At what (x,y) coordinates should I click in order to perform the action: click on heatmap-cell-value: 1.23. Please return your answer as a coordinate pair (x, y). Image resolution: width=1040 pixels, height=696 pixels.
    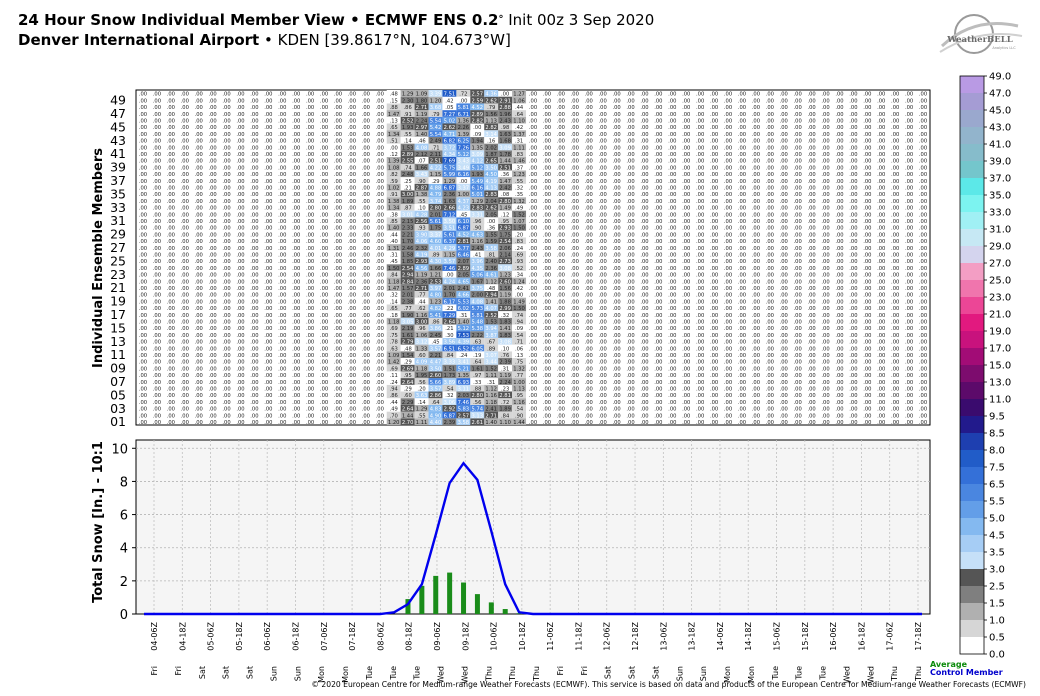
    Looking at the image, I should click on (519, 175).